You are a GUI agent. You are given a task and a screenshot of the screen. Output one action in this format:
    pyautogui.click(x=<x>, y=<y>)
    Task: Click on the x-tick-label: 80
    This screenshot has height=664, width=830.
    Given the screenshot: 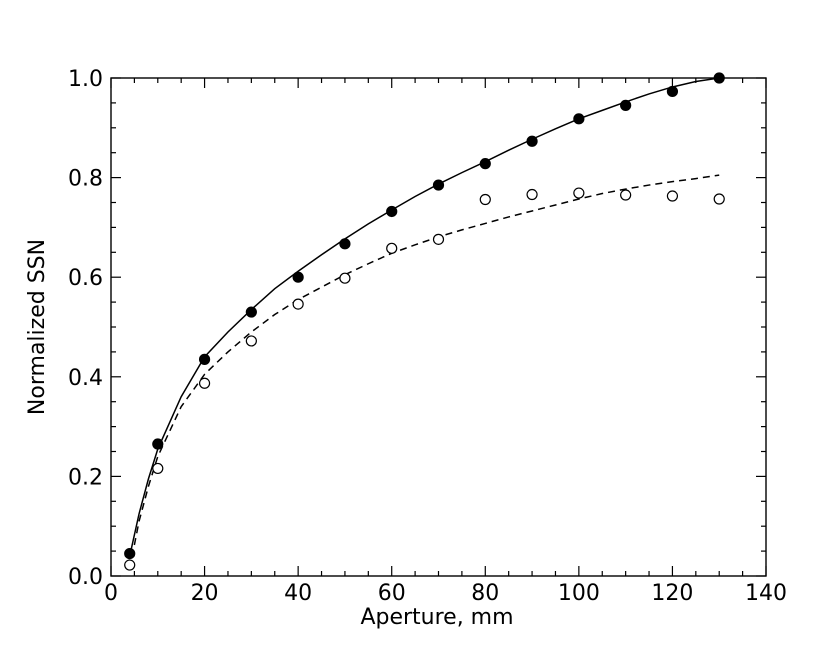 What is the action you would take?
    pyautogui.click(x=485, y=593)
    